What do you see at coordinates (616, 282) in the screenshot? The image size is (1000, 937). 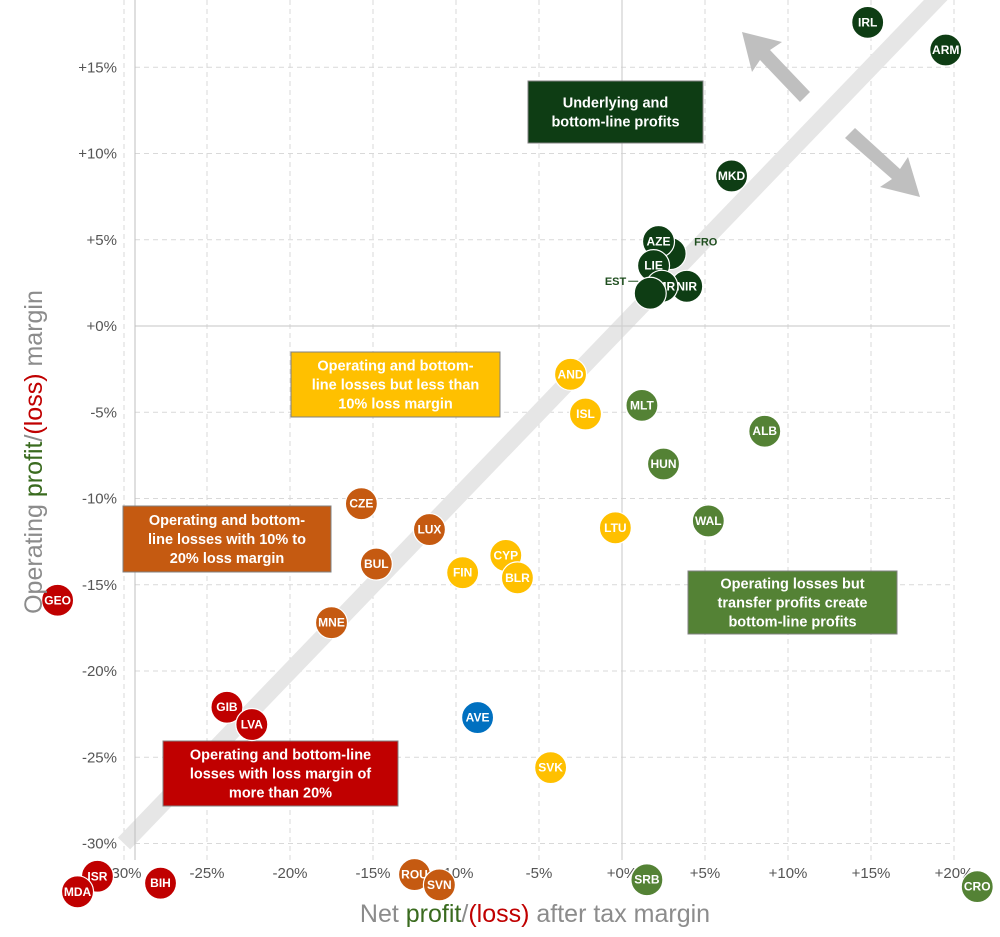 I see `point-label: EST` at bounding box center [616, 282].